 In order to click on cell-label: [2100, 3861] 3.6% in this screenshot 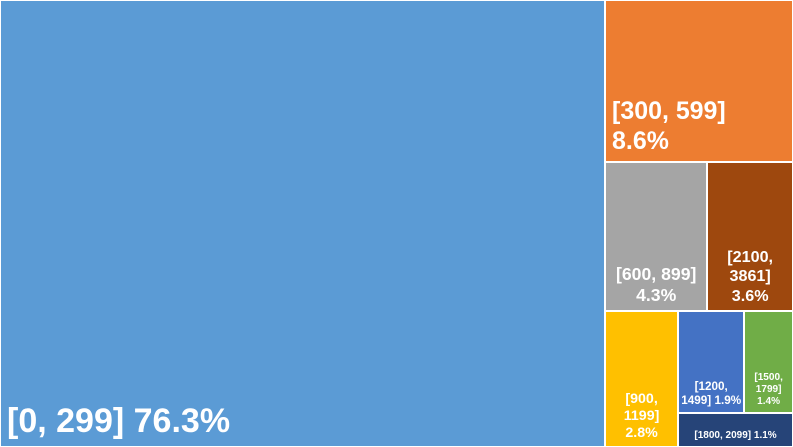, I will do `click(750, 278)`.